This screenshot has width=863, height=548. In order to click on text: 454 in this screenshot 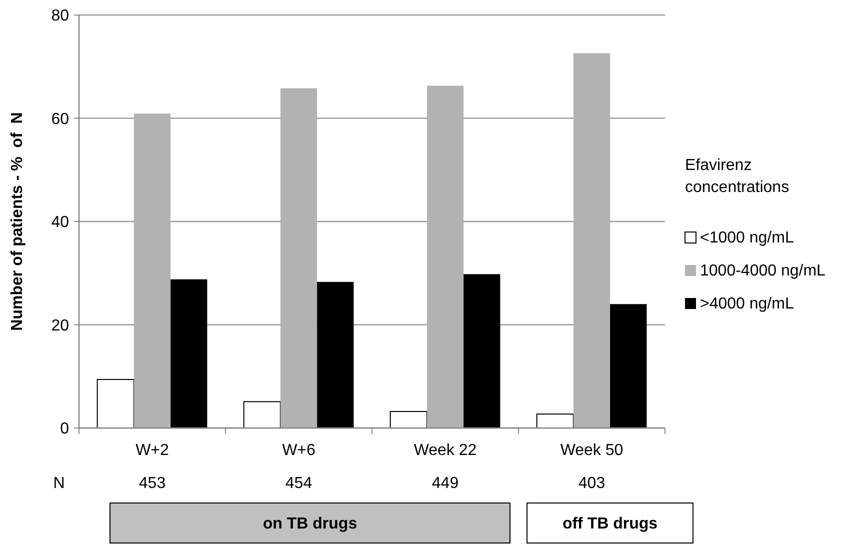, I will do `click(298, 483)`.